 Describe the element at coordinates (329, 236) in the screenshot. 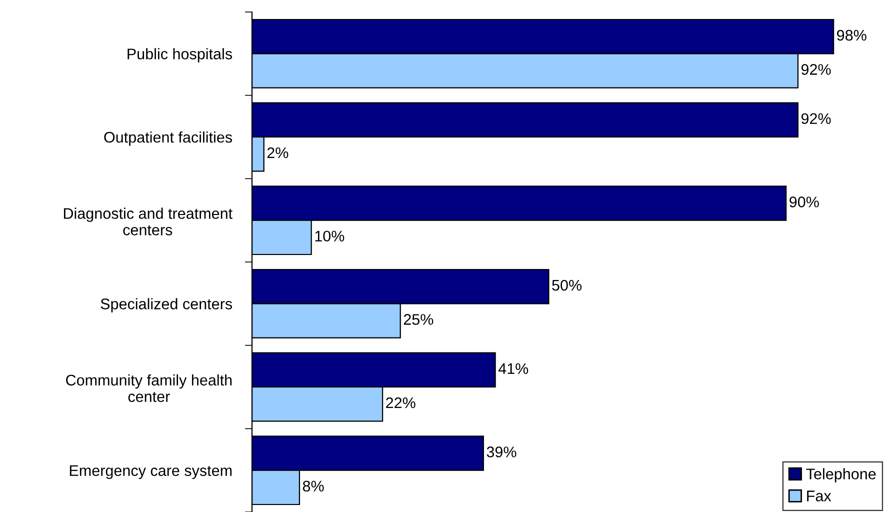

I see `data-label: 10%` at that location.